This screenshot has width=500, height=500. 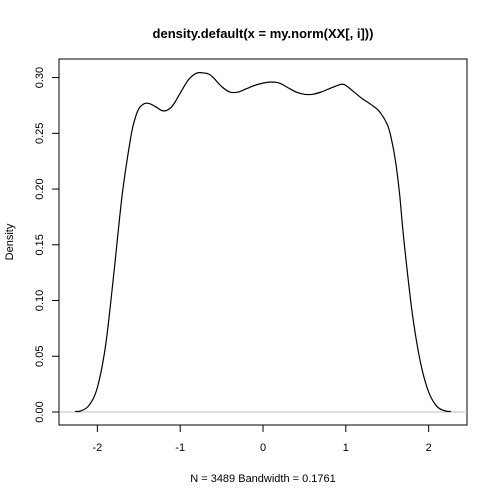 What do you see at coordinates (429, 448) in the screenshot?
I see `x-tick-label: 2` at bounding box center [429, 448].